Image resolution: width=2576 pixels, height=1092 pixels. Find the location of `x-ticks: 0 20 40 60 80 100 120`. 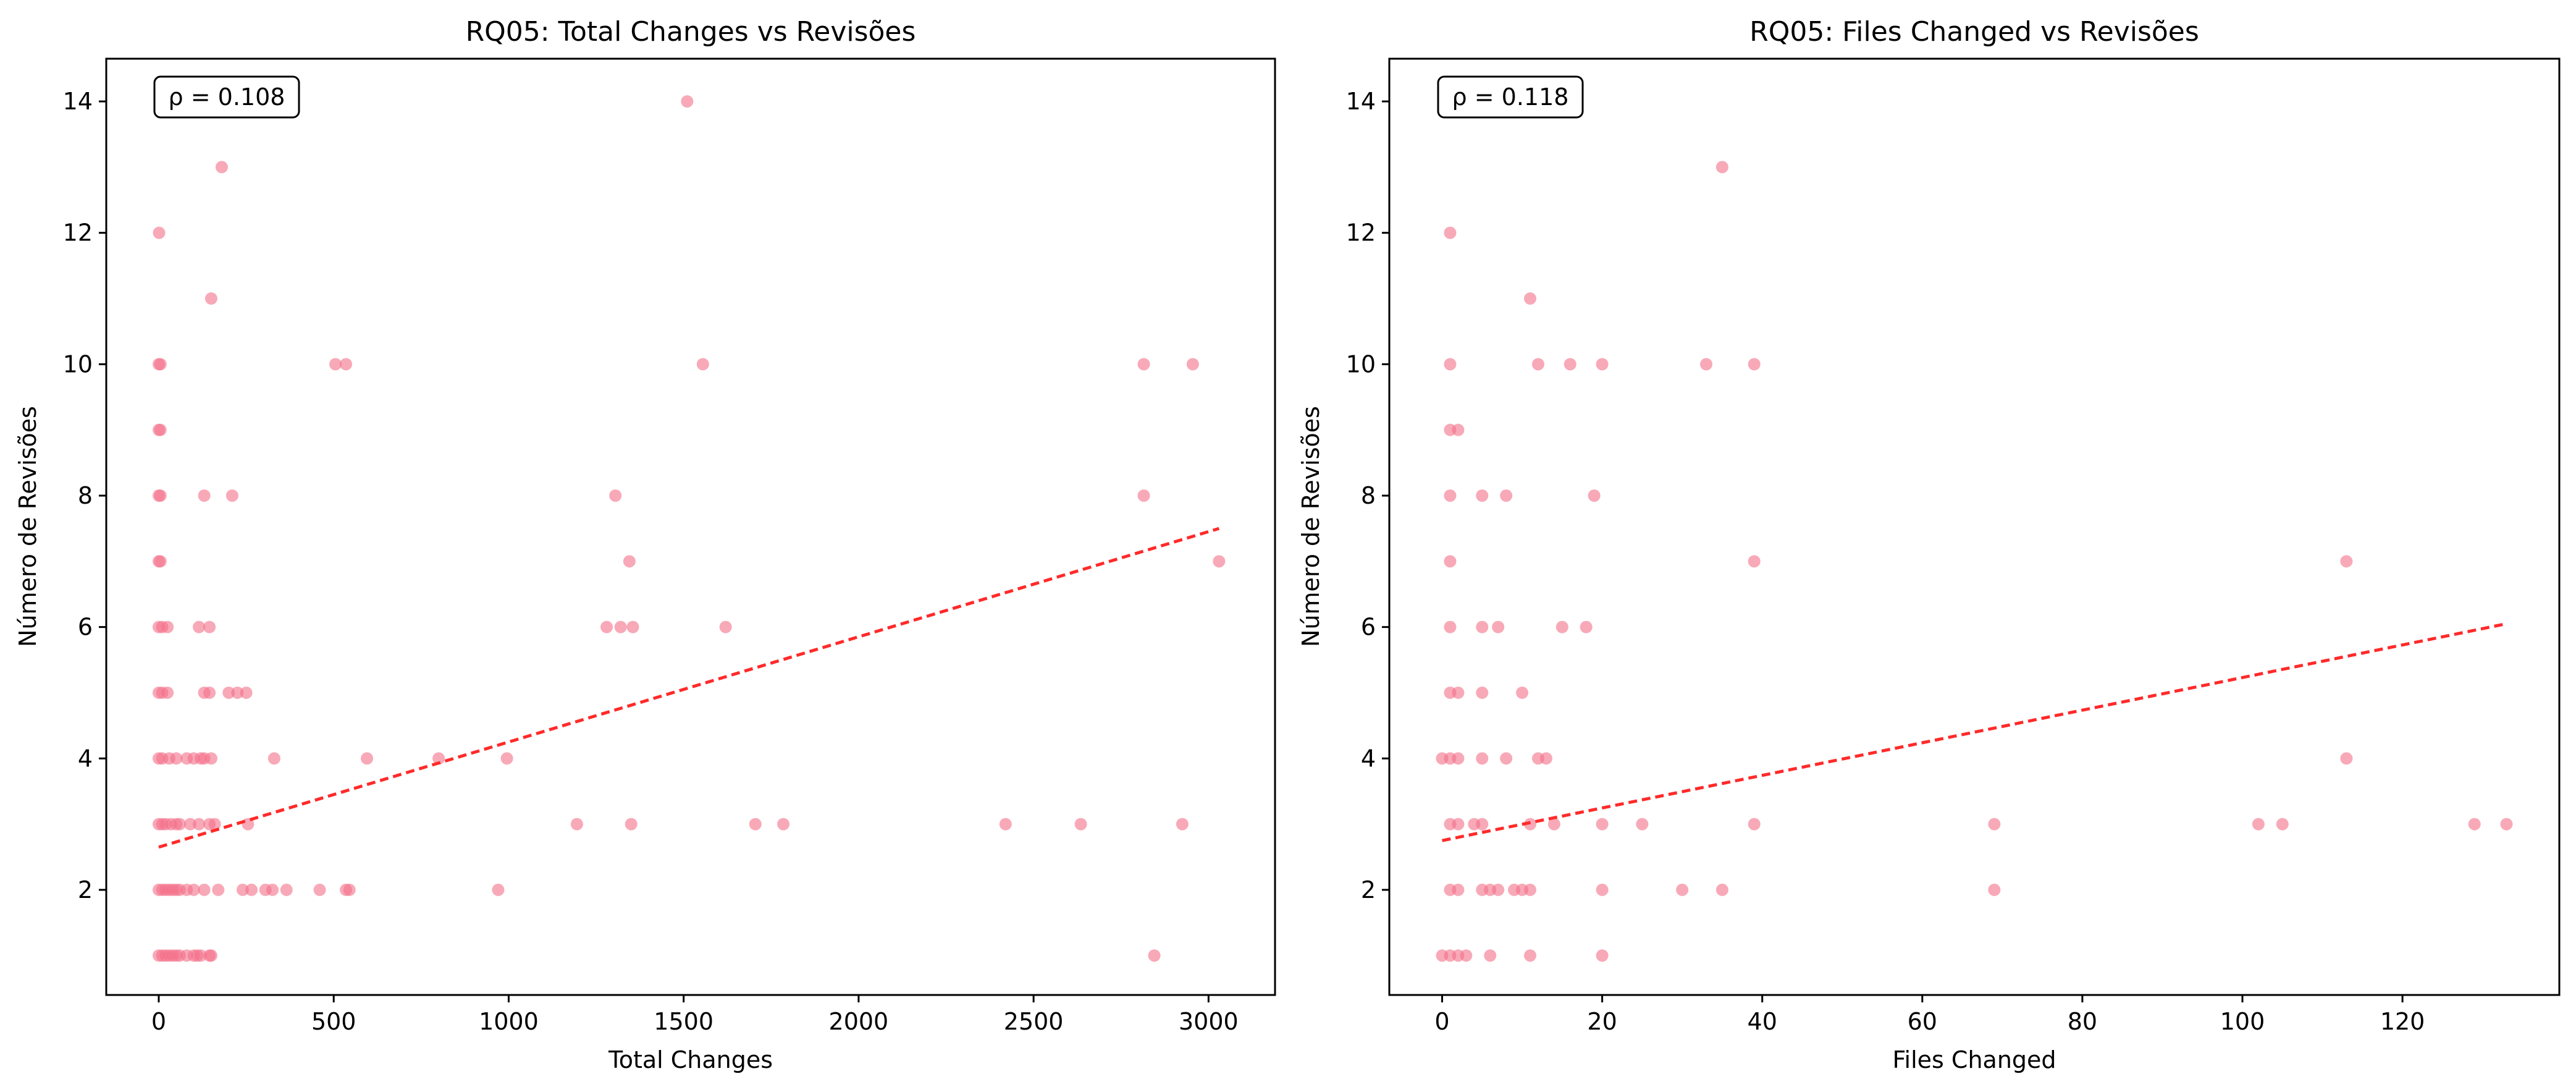

x-ticks: 0 20 40 60 80 100 120 is located at coordinates (1929, 1015).